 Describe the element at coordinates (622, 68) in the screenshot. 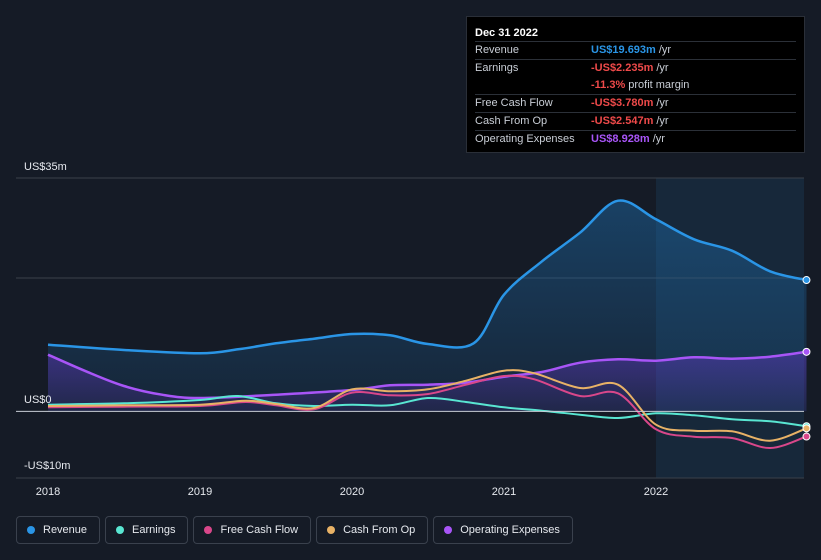

I see `tooltip-value: -US$2.235m` at that location.